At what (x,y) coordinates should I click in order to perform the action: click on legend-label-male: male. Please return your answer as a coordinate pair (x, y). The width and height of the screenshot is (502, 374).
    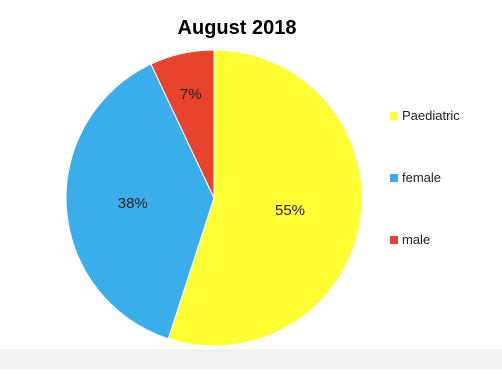
    Looking at the image, I should click on (416, 239).